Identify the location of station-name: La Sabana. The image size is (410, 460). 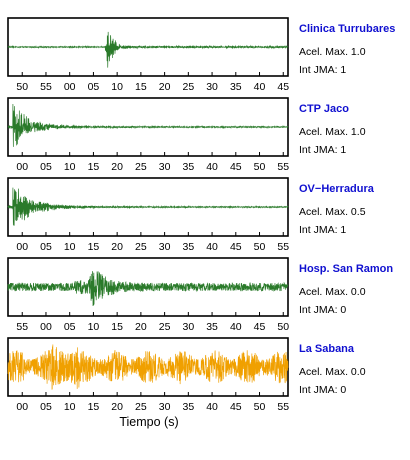
(327, 349).